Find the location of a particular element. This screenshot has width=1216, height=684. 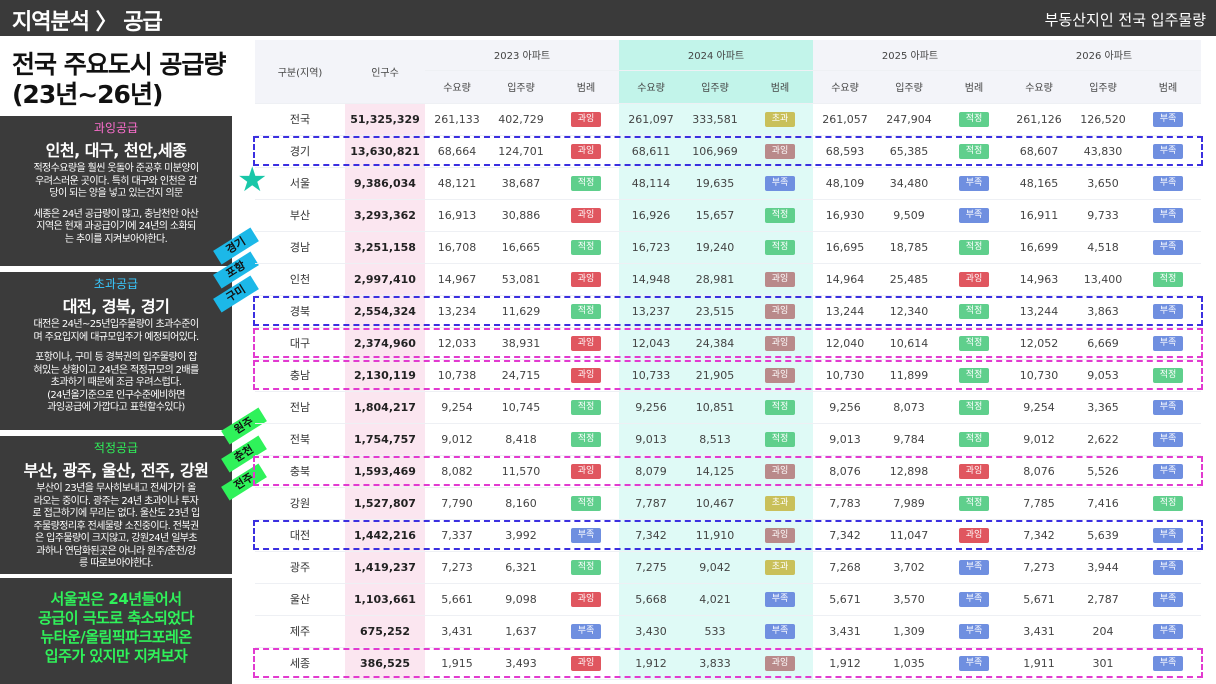

demand-cell: 1,912 is located at coordinates (845, 663).